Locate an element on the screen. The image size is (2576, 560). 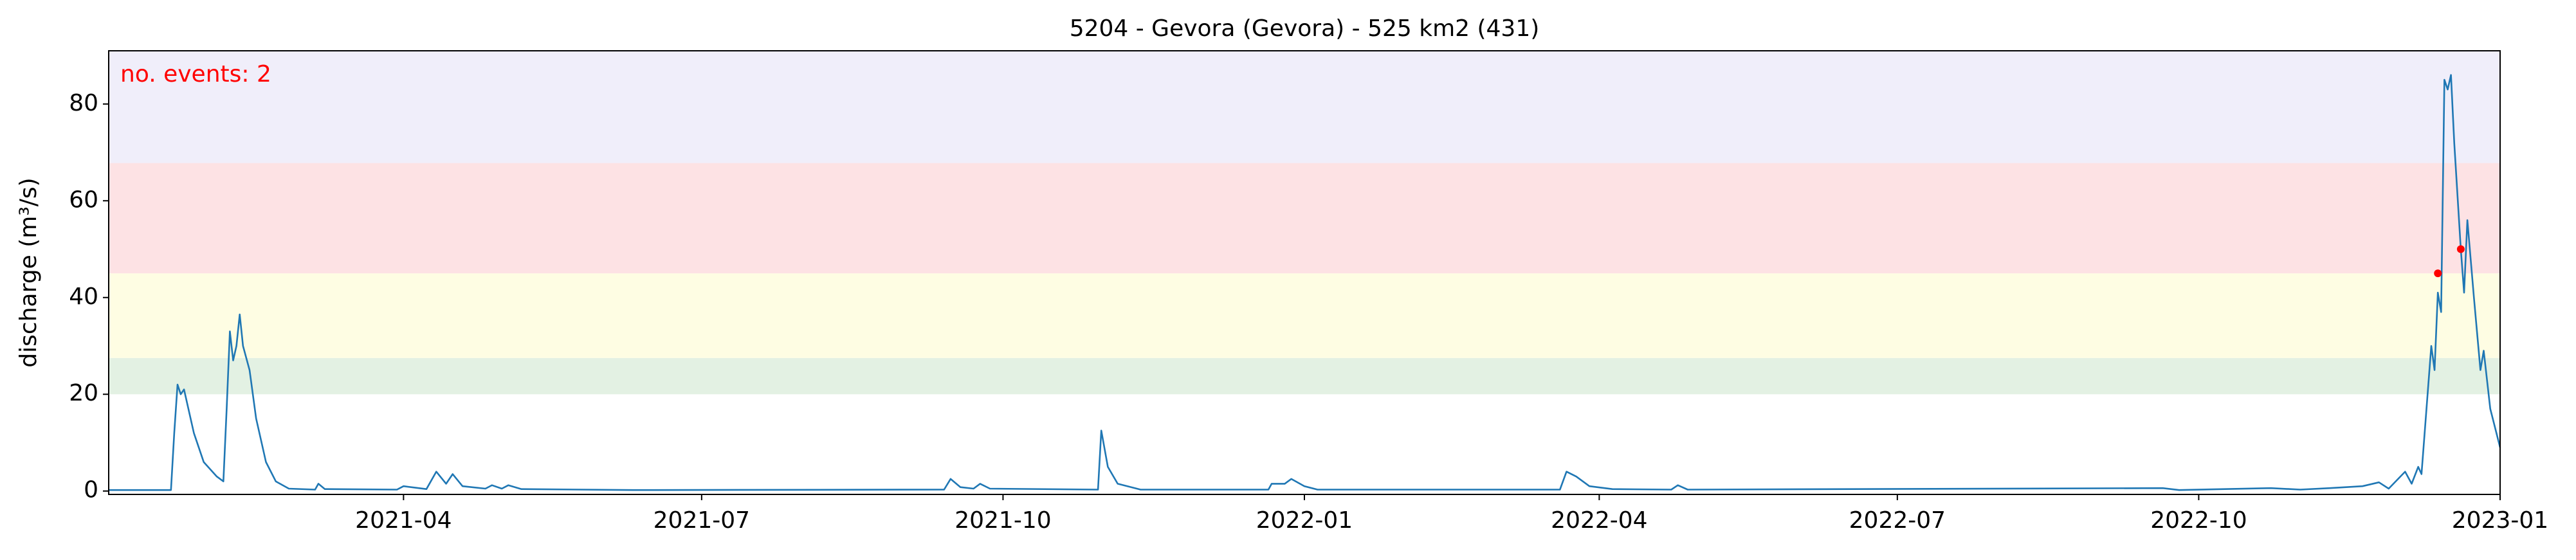
chart-title: 5204 - Gevora (Gevora) - 525 km2 (431) is located at coordinates (1305, 29).